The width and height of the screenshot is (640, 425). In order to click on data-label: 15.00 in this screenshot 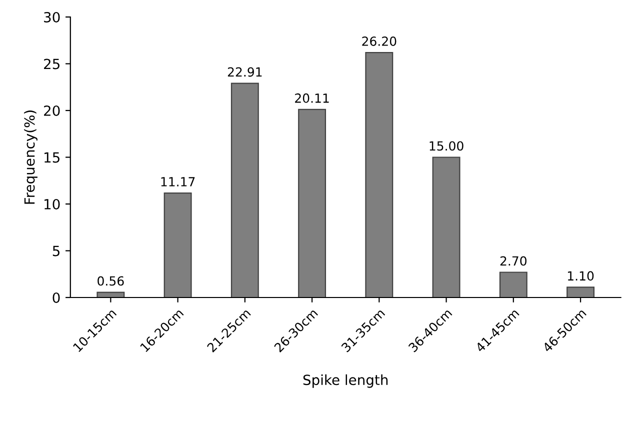, I will do `click(447, 146)`.